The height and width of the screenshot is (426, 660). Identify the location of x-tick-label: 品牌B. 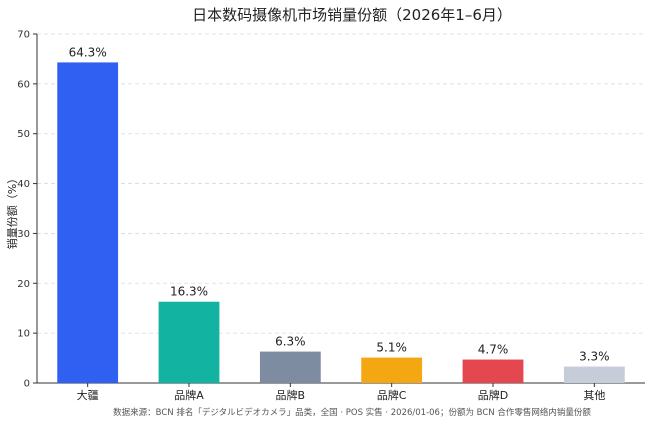
(291, 395).